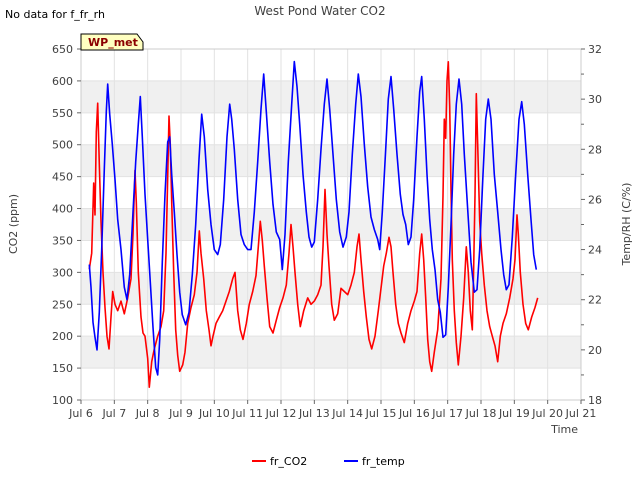  Describe the element at coordinates (595, 350) in the screenshot. I see `y-tick-label-right: 20` at that location.